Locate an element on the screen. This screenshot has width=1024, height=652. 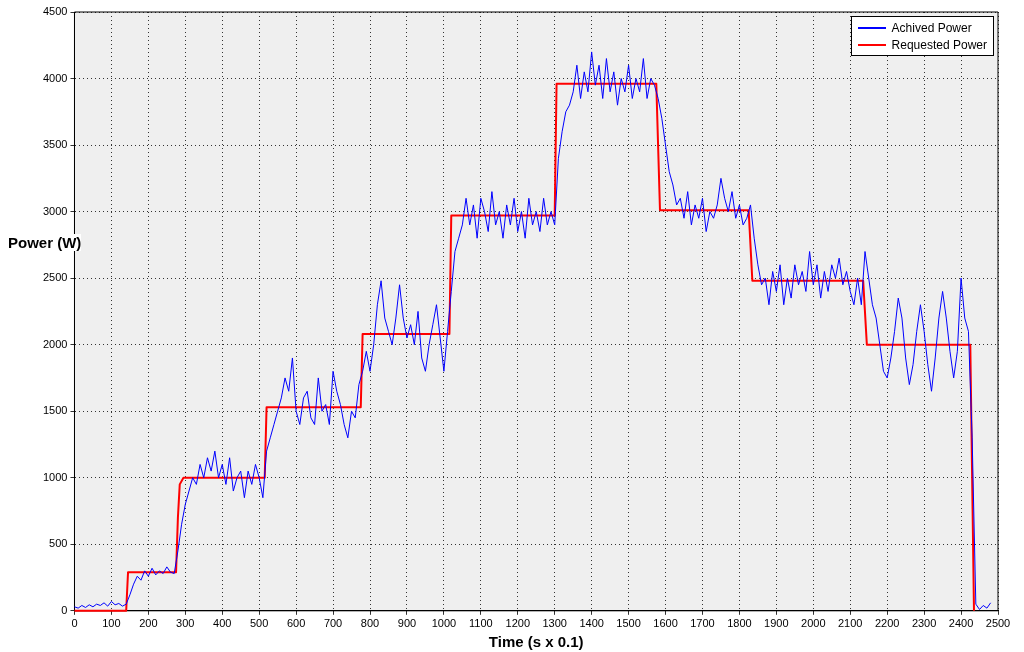
y-tick-label: 1000 is located at coordinates (55, 476).